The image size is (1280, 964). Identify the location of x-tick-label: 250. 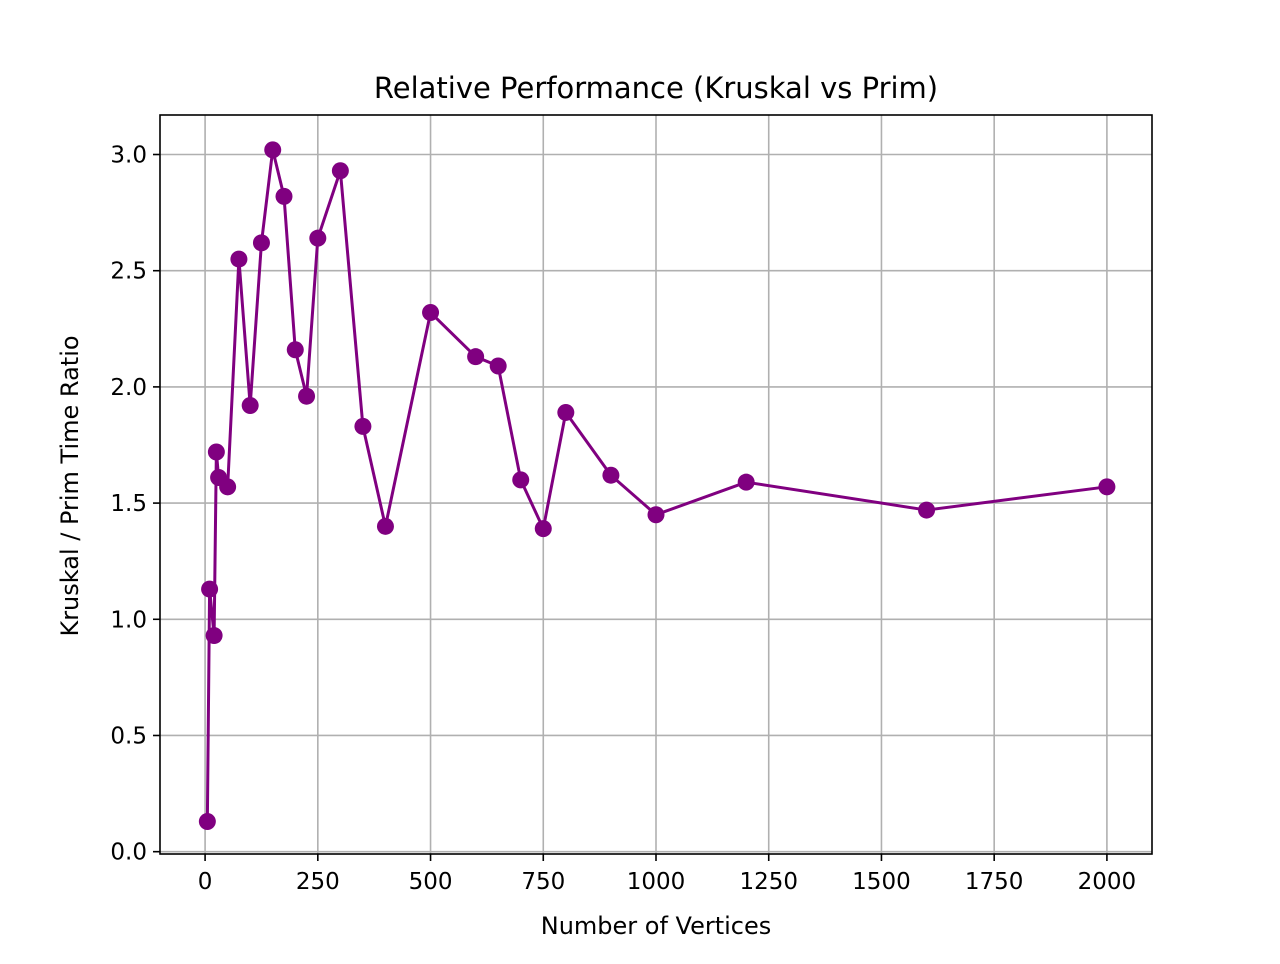
(318, 882).